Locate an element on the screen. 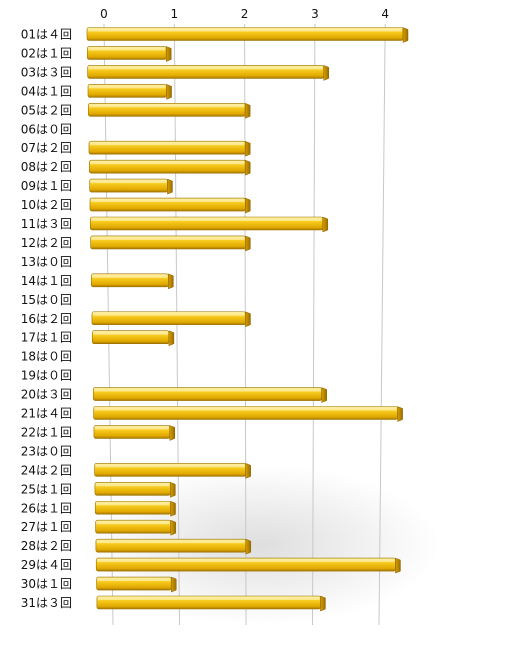 The height and width of the screenshot is (649, 528). category-label: 29は４回 is located at coordinates (46, 565).